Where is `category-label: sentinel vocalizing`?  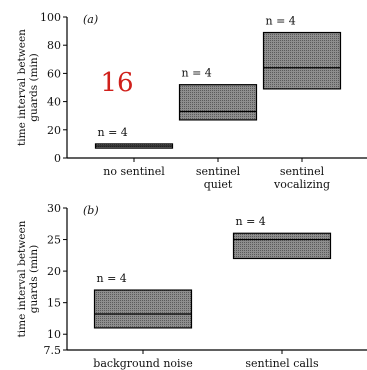
category-label: sentinel vocalizing is located at coordinates (301, 178).